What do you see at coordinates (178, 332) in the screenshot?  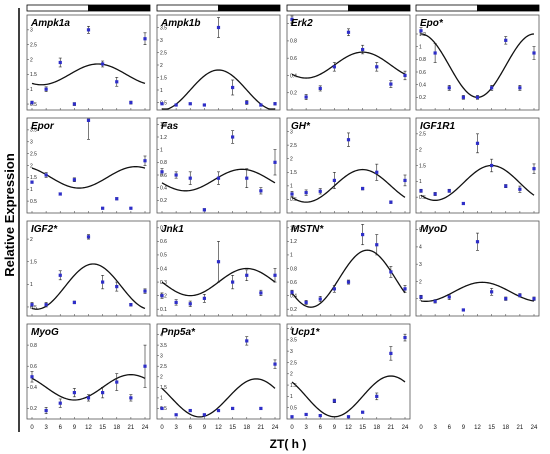 I see `panel-title: Pnp5a*` at bounding box center [178, 332].